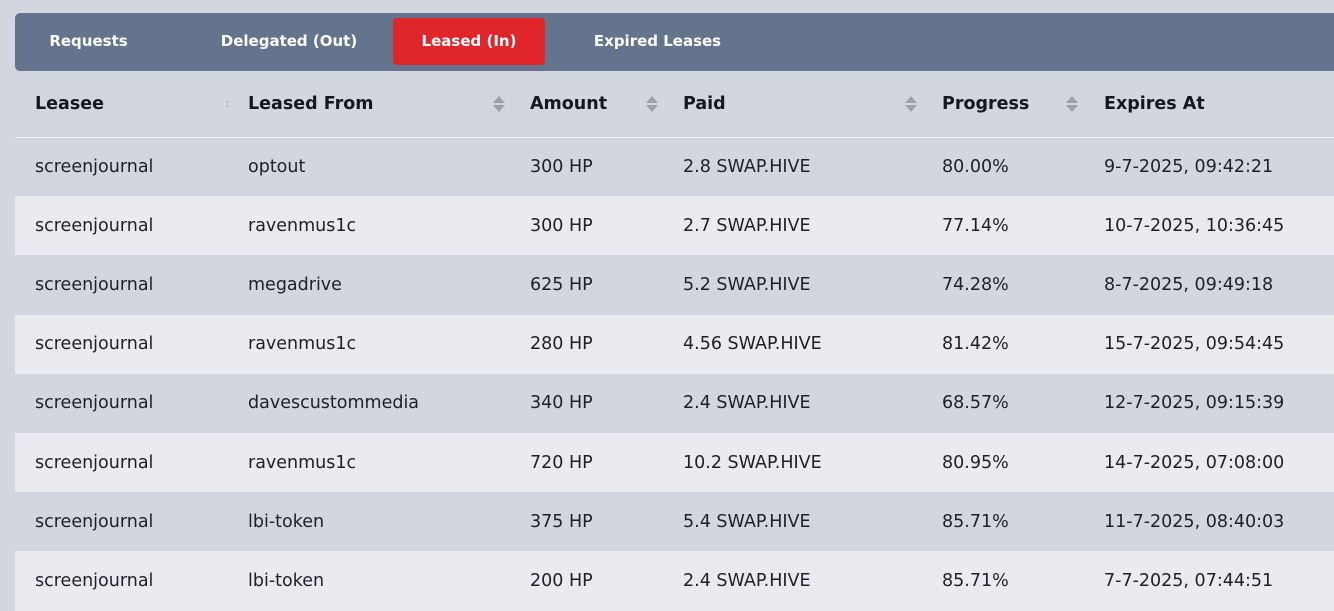 The image size is (1334, 611). Describe the element at coordinates (88, 41) in the screenshot. I see `tab-requests: Requests` at that location.